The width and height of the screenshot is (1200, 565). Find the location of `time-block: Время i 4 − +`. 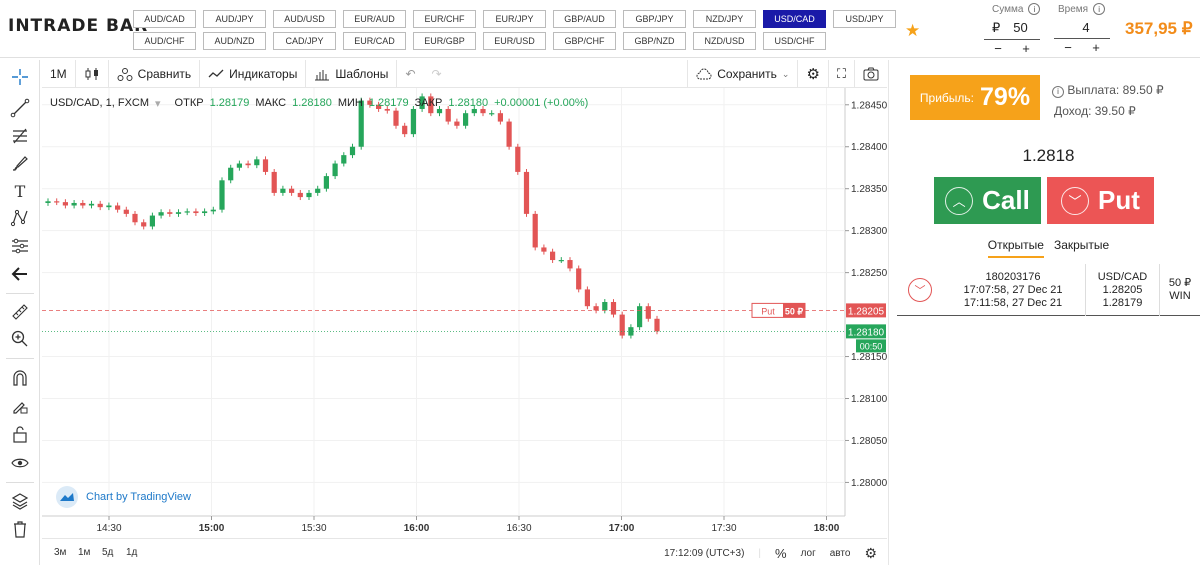

time-block: Время i 4 − + is located at coordinates (1086, 29).